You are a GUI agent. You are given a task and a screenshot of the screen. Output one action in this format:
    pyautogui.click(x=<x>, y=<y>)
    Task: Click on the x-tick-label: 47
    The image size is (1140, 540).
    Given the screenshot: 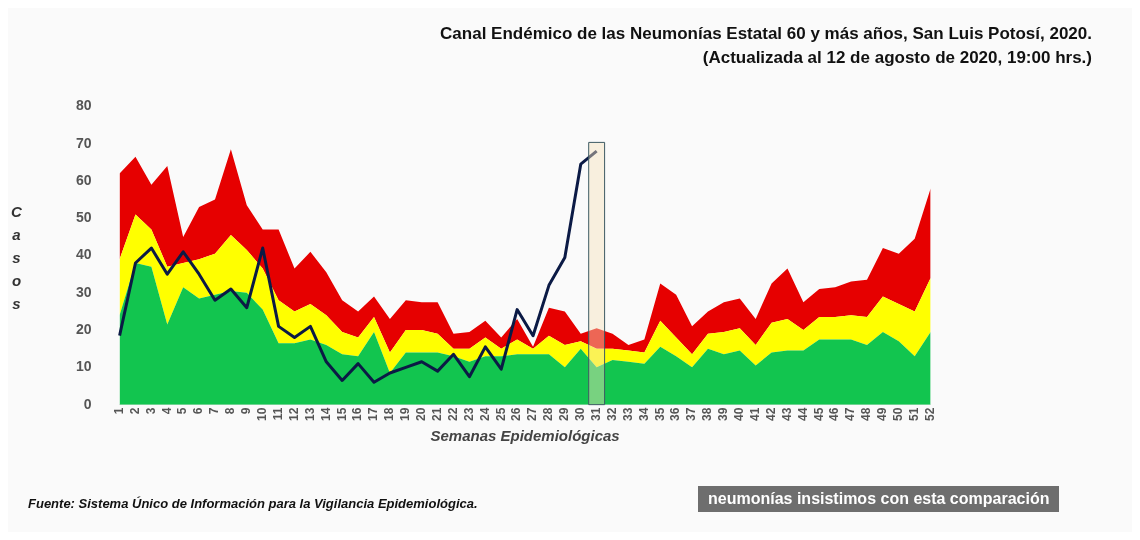 What is the action you would take?
    pyautogui.click(x=850, y=414)
    